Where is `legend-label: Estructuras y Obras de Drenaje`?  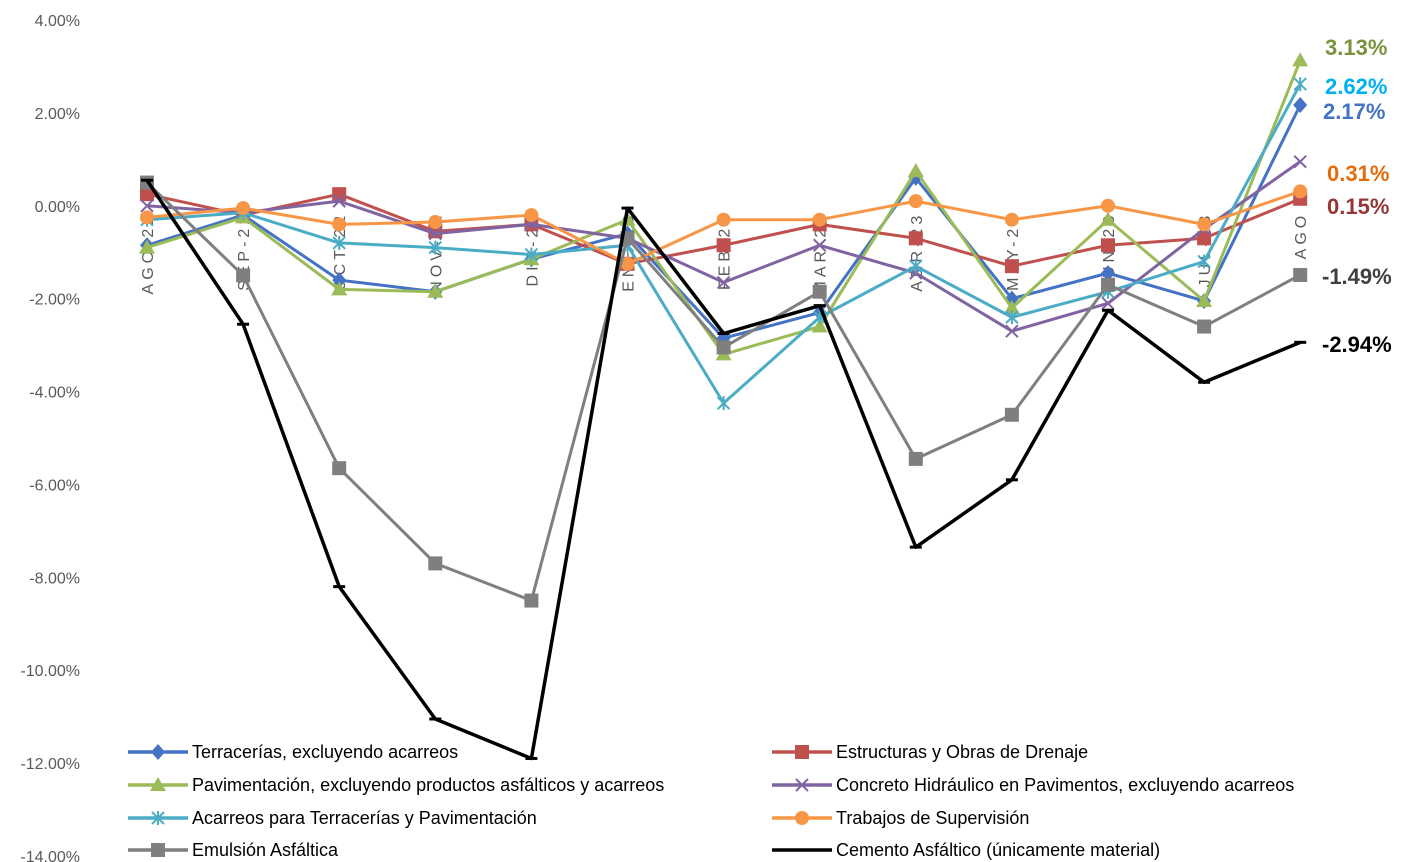
legend-label: Estructuras y Obras de Drenaje is located at coordinates (962, 752).